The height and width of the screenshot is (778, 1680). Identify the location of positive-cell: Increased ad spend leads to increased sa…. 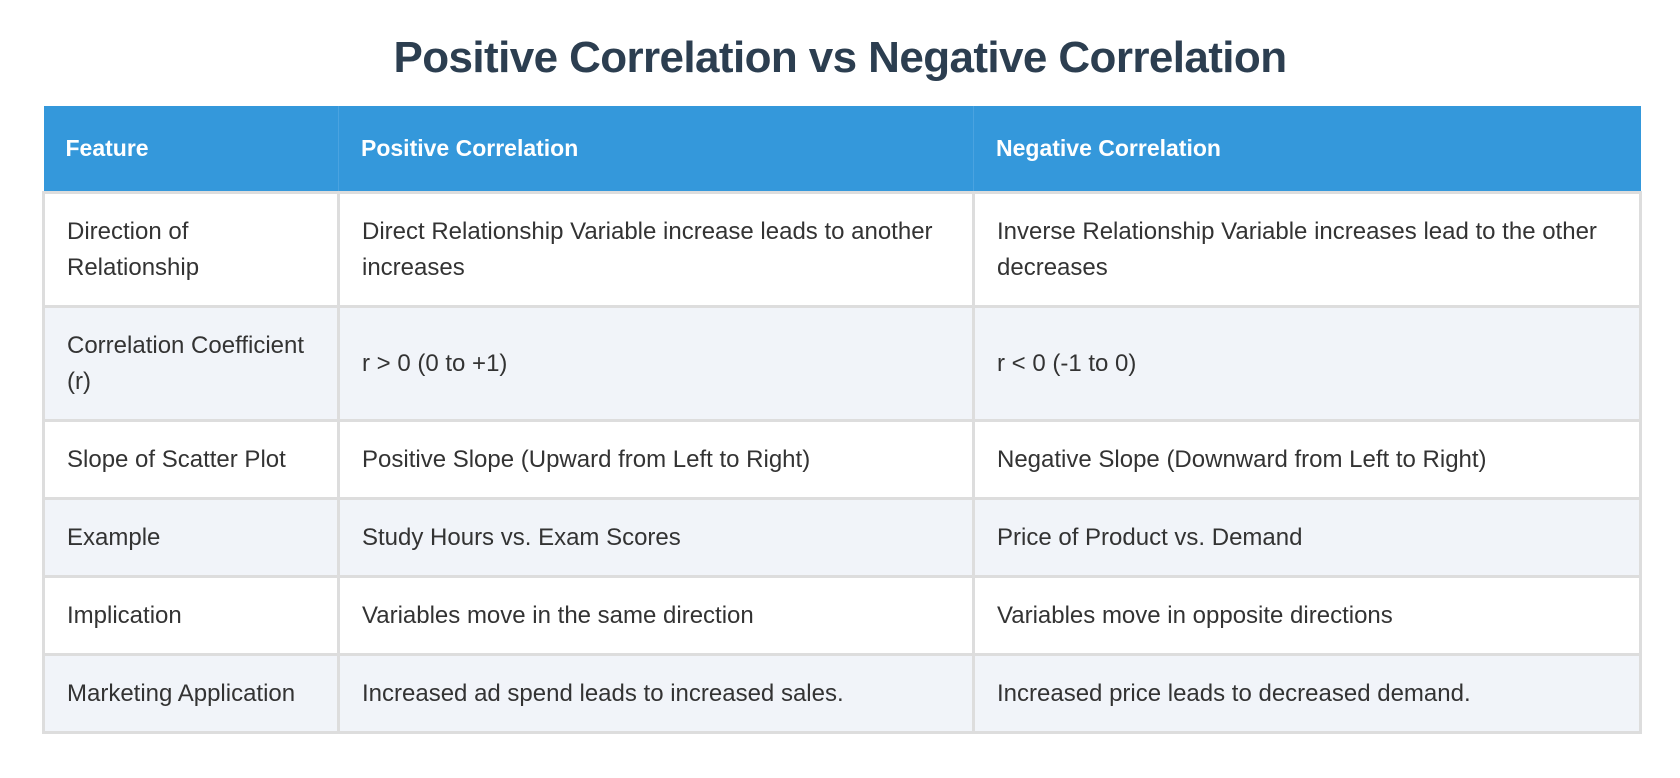
(656, 693).